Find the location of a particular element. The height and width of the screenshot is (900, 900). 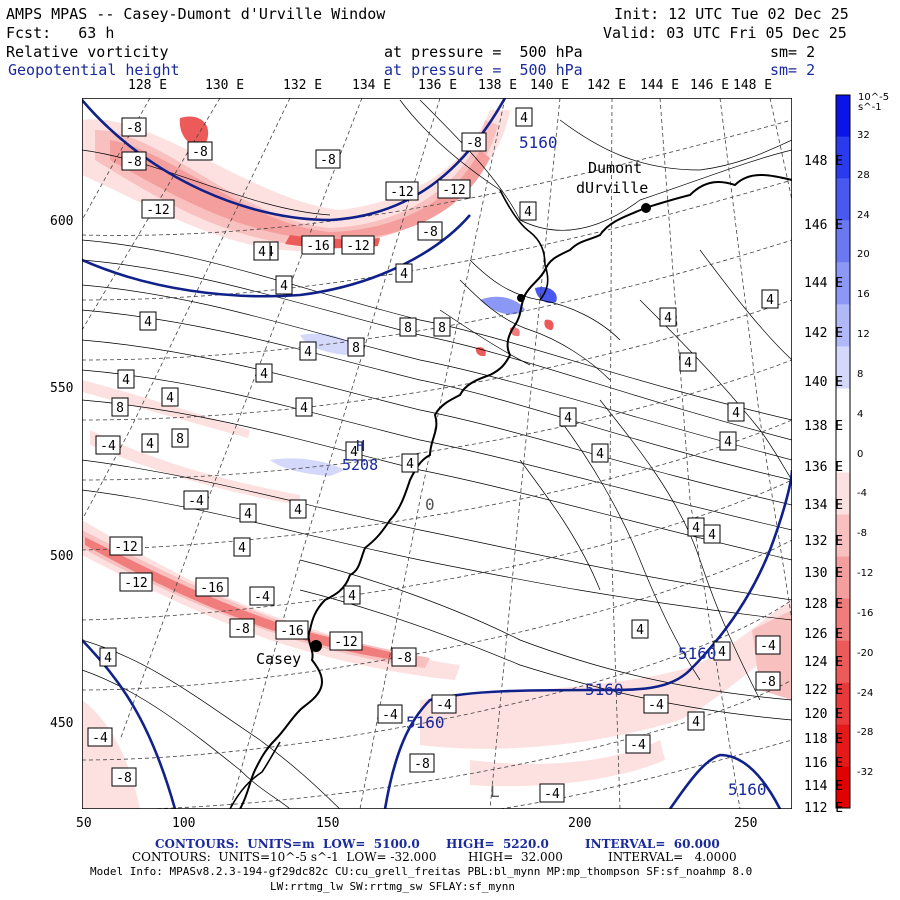

coastline-west is located at coordinates (255, 775).